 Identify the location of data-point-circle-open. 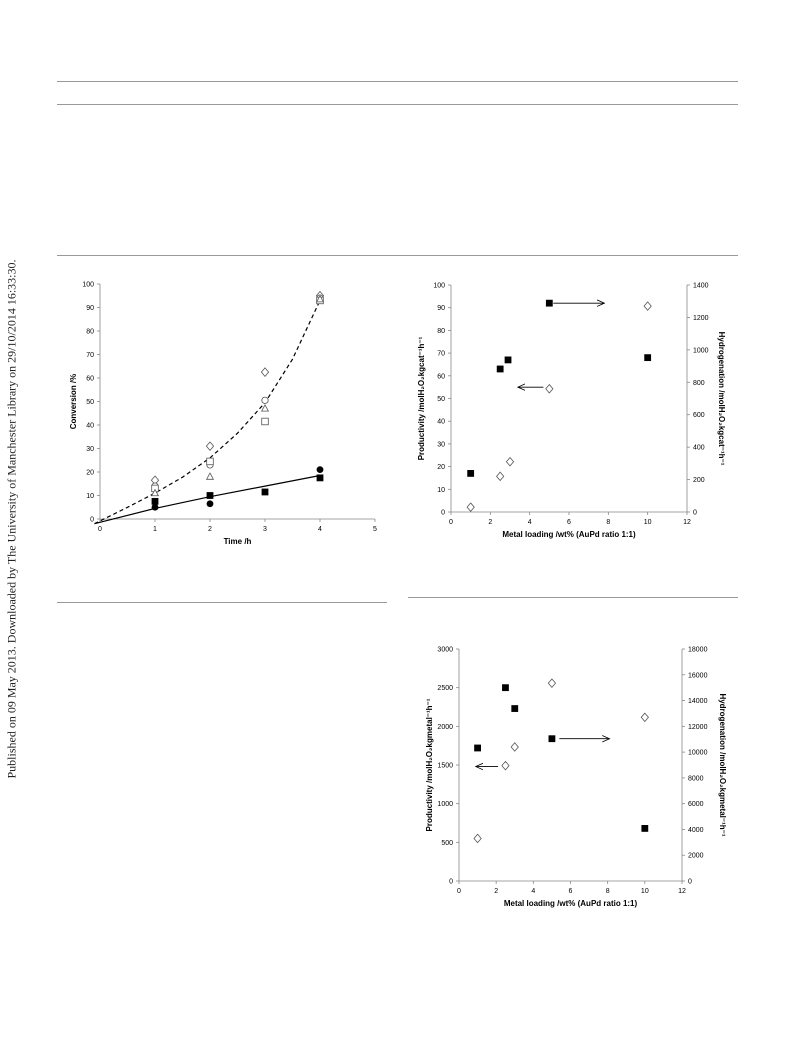
(265, 400).